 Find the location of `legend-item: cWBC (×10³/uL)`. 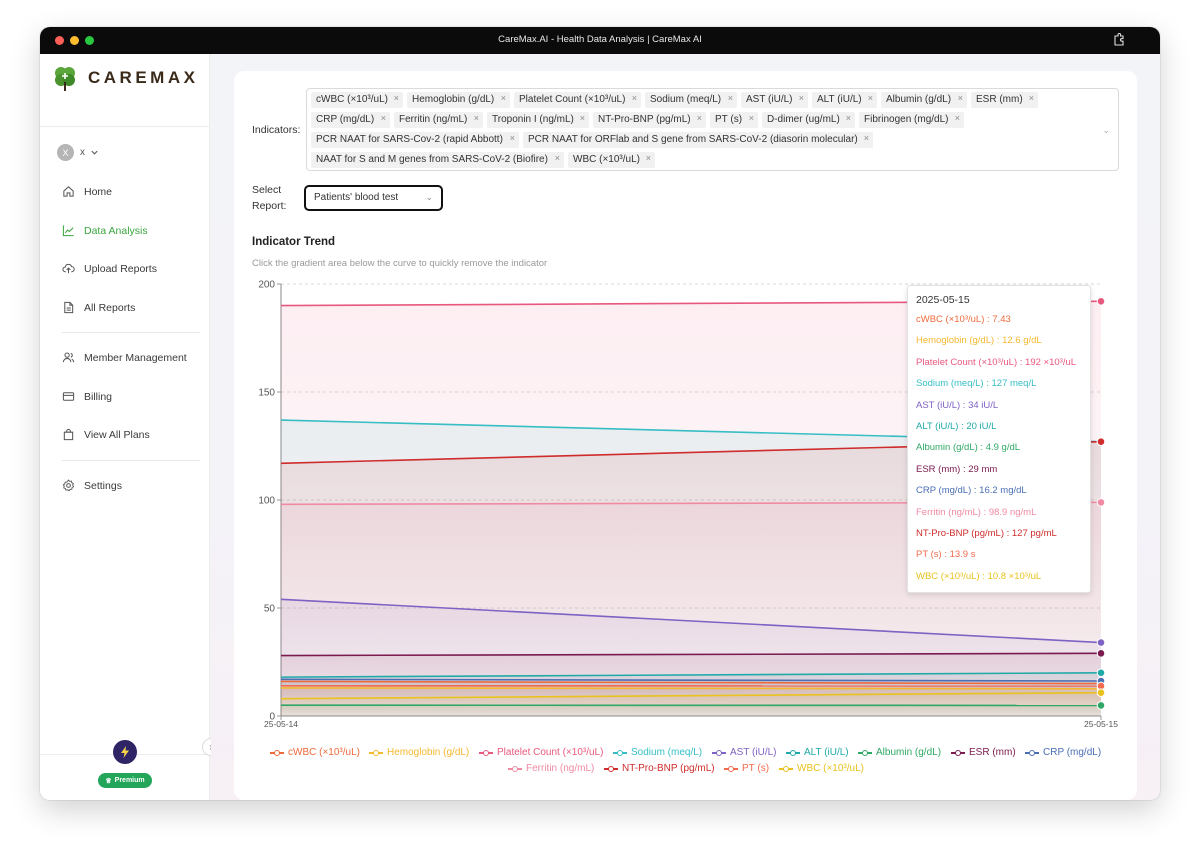

legend-item: cWBC (×10³/uL) is located at coordinates (315, 752).